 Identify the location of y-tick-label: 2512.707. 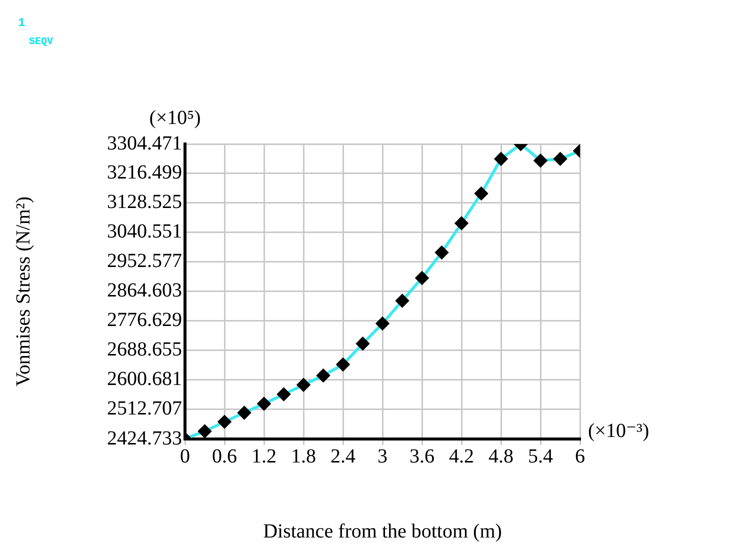
(144, 409).